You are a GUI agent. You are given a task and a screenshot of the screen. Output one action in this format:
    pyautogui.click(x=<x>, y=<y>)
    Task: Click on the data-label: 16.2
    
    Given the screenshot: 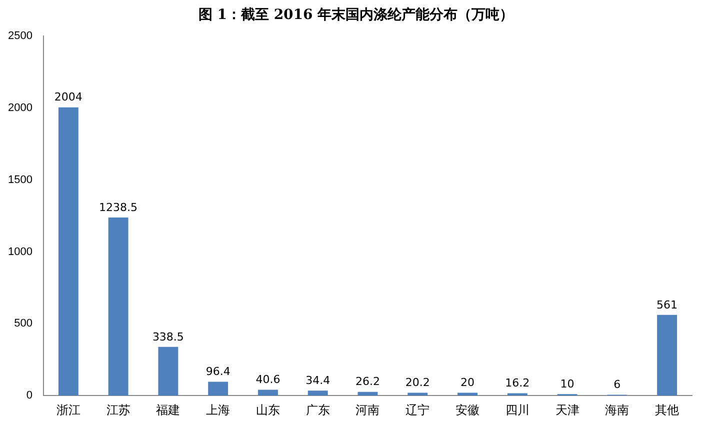 What is the action you would take?
    pyautogui.click(x=517, y=383)
    